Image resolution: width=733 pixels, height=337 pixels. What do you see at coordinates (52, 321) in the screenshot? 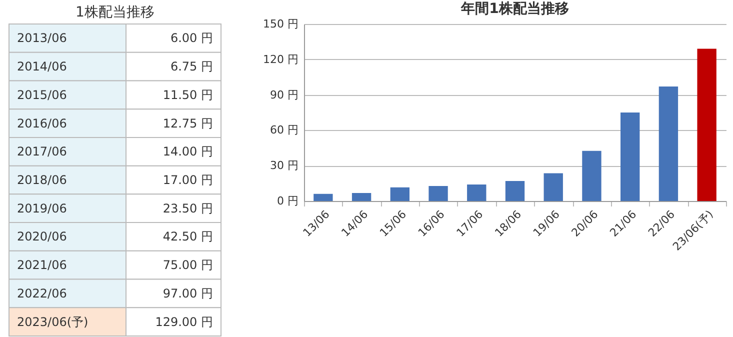
I see `category-label: 2023/06(予)` at bounding box center [52, 321].